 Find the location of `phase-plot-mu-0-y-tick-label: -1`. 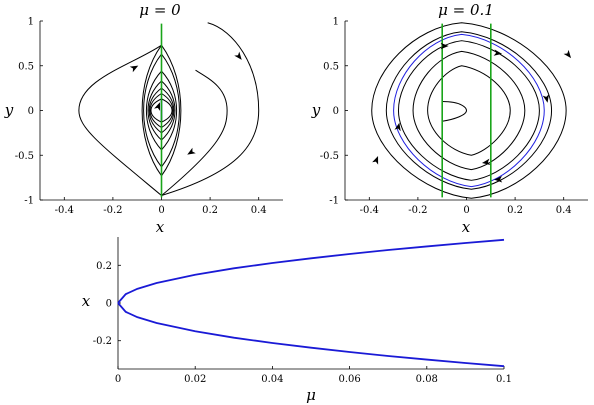

phase-plot-mu-0-y-tick-label: -1 is located at coordinates (29, 201).